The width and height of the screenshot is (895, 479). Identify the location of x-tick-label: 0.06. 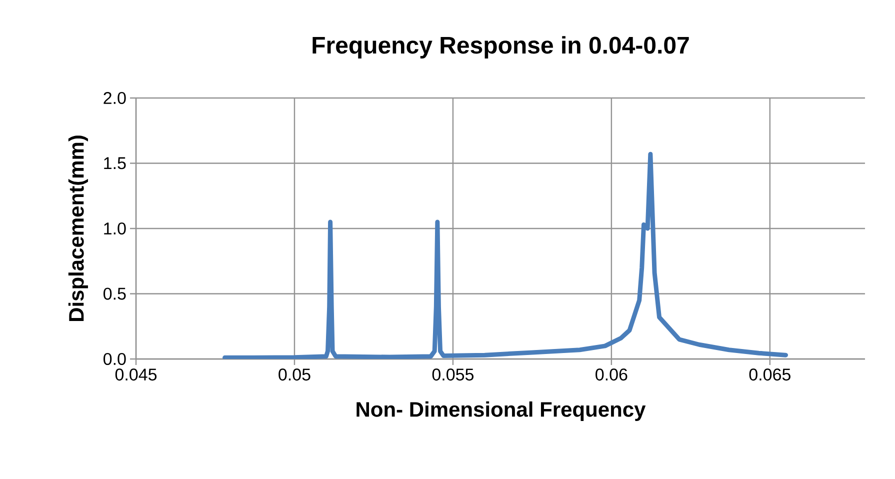
(612, 374).